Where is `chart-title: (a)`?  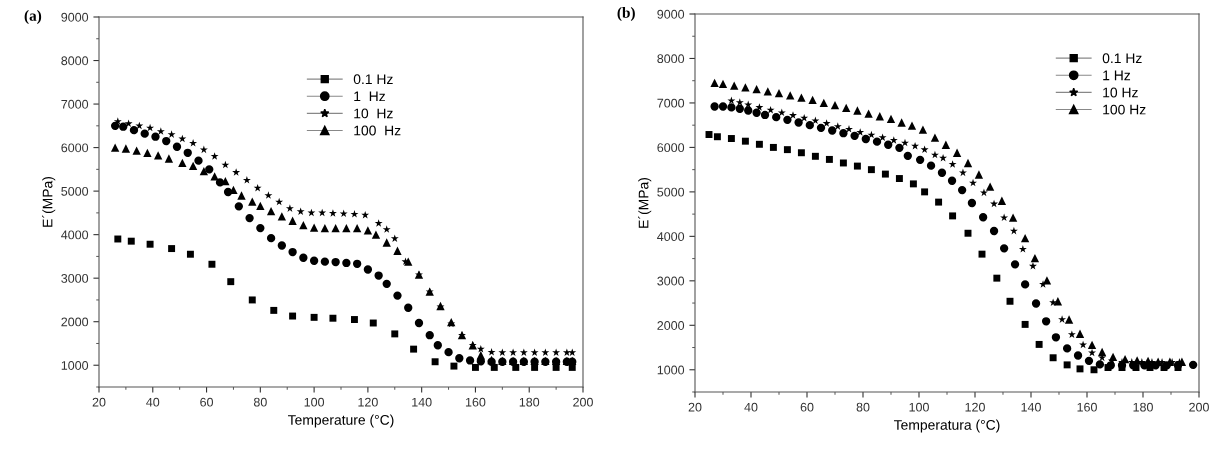
chart-title: (a) is located at coordinates (33, 17).